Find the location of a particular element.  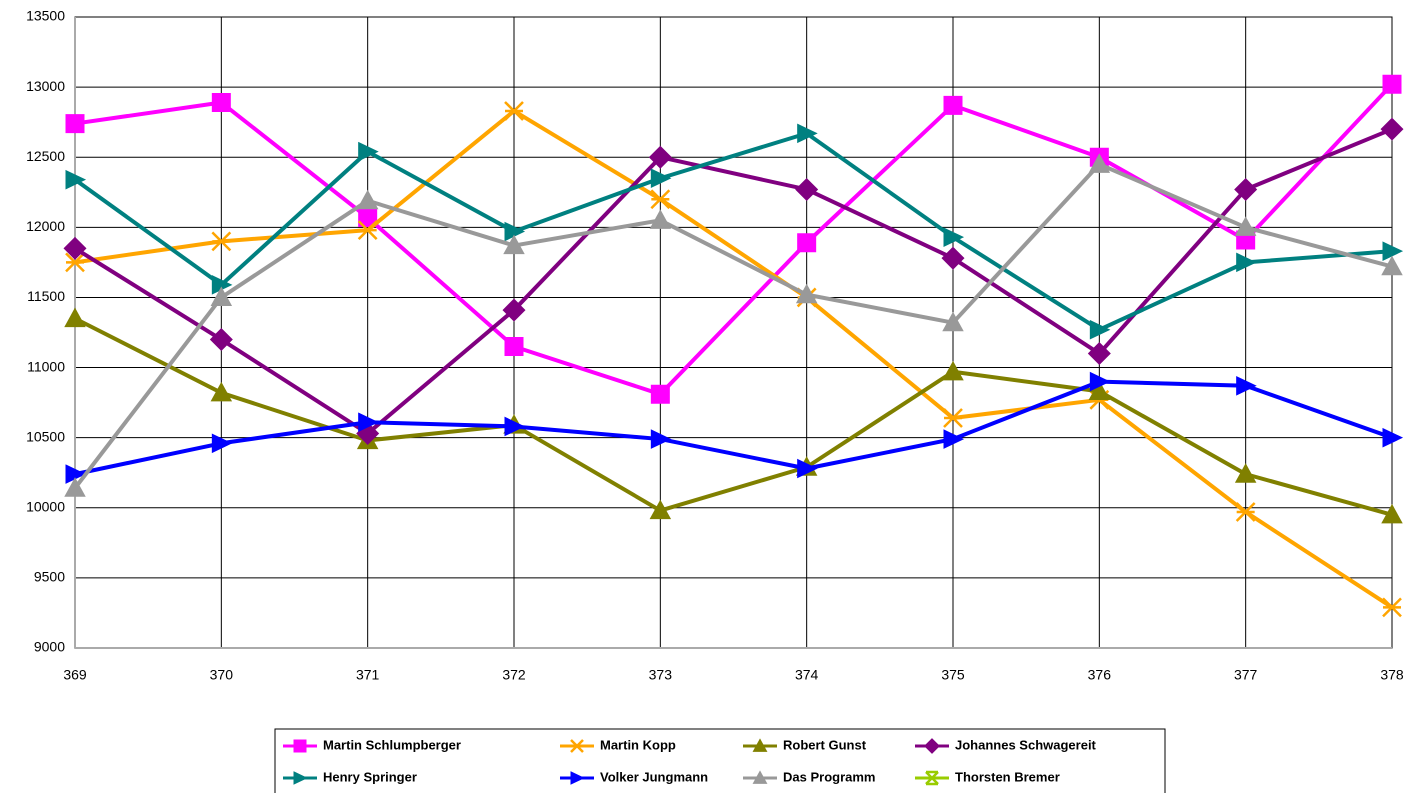

x-tick-label: 378 is located at coordinates (1392, 675).